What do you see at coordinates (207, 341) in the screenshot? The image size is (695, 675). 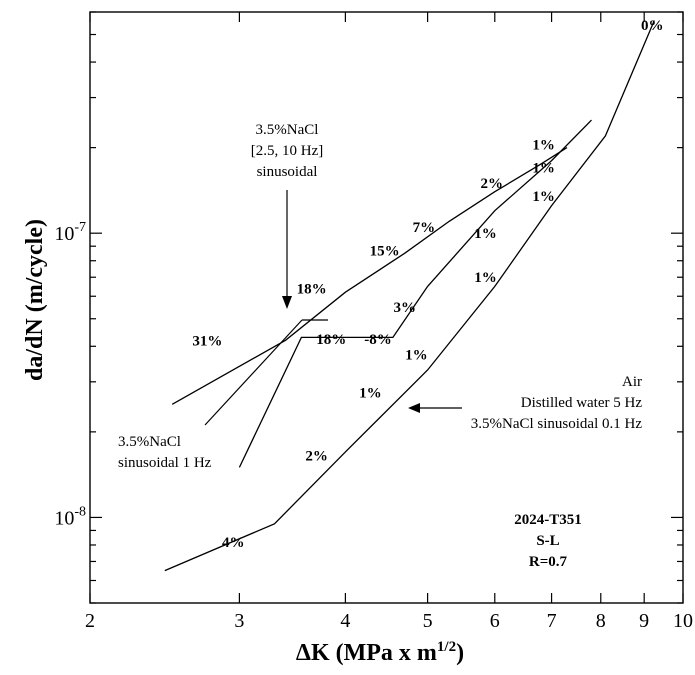 I see `percent-label: 31%` at bounding box center [207, 341].